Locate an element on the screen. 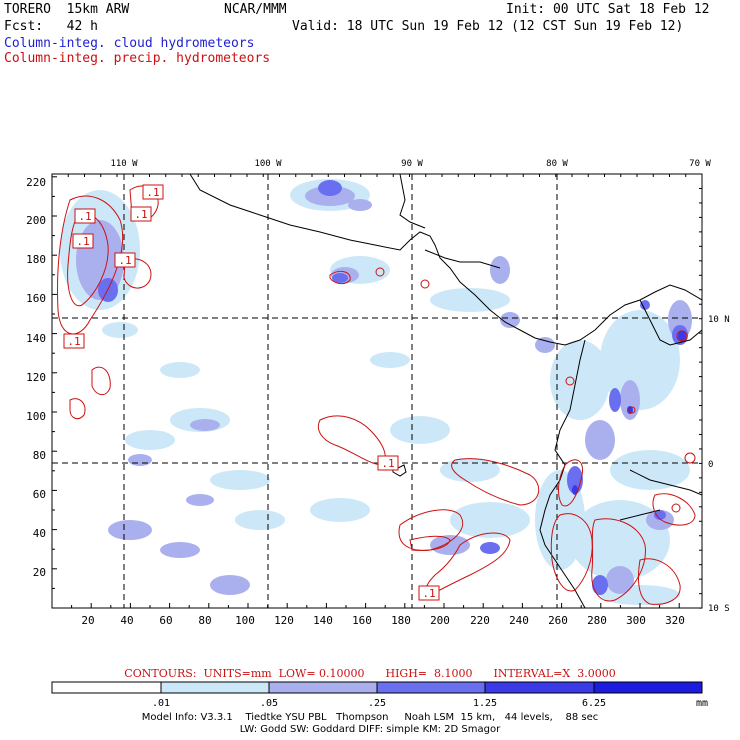 This screenshot has width=740, height=740. y-tick-label: 200 is located at coordinates (36, 220).